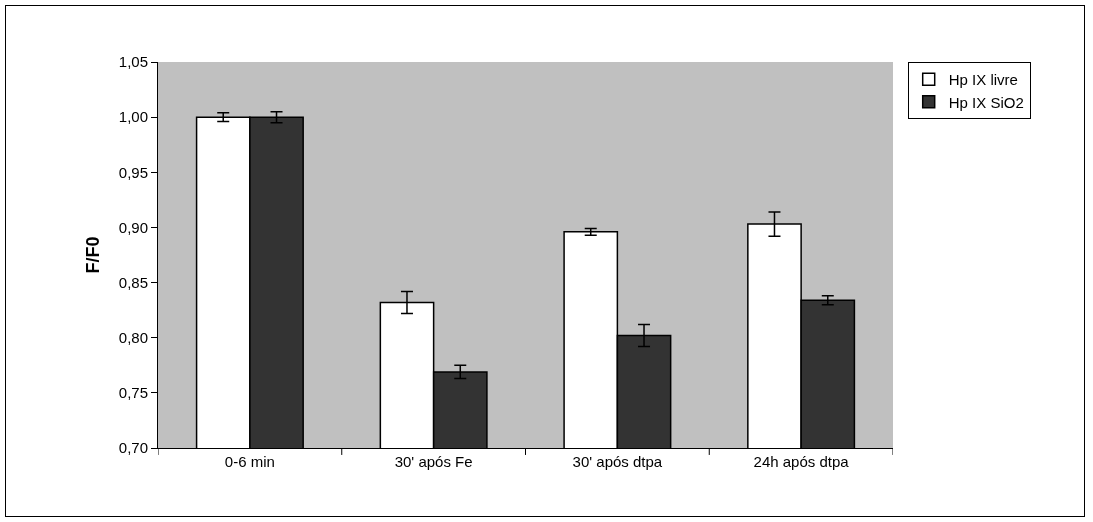 The image size is (1093, 522). I want to click on y-tick-label: 0,95, so click(133, 172).